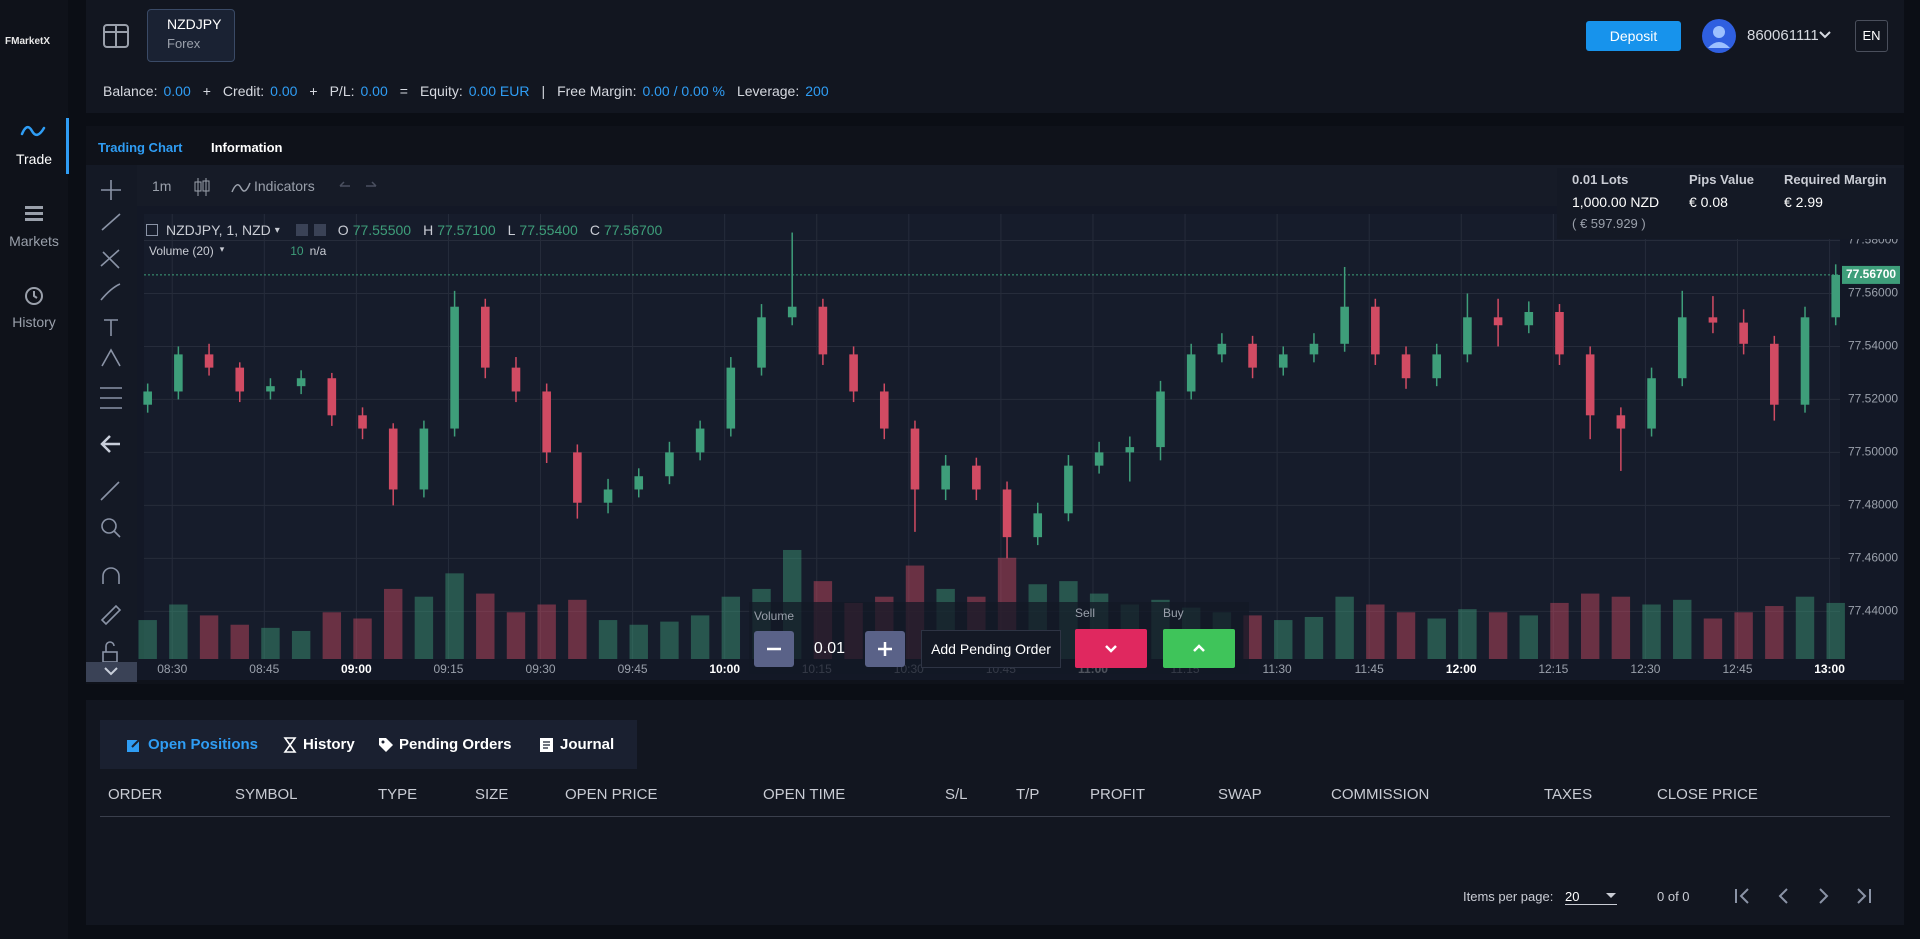 Image resolution: width=1920 pixels, height=939 pixels. What do you see at coordinates (34, 213) in the screenshot?
I see `markets-icon` at bounding box center [34, 213].